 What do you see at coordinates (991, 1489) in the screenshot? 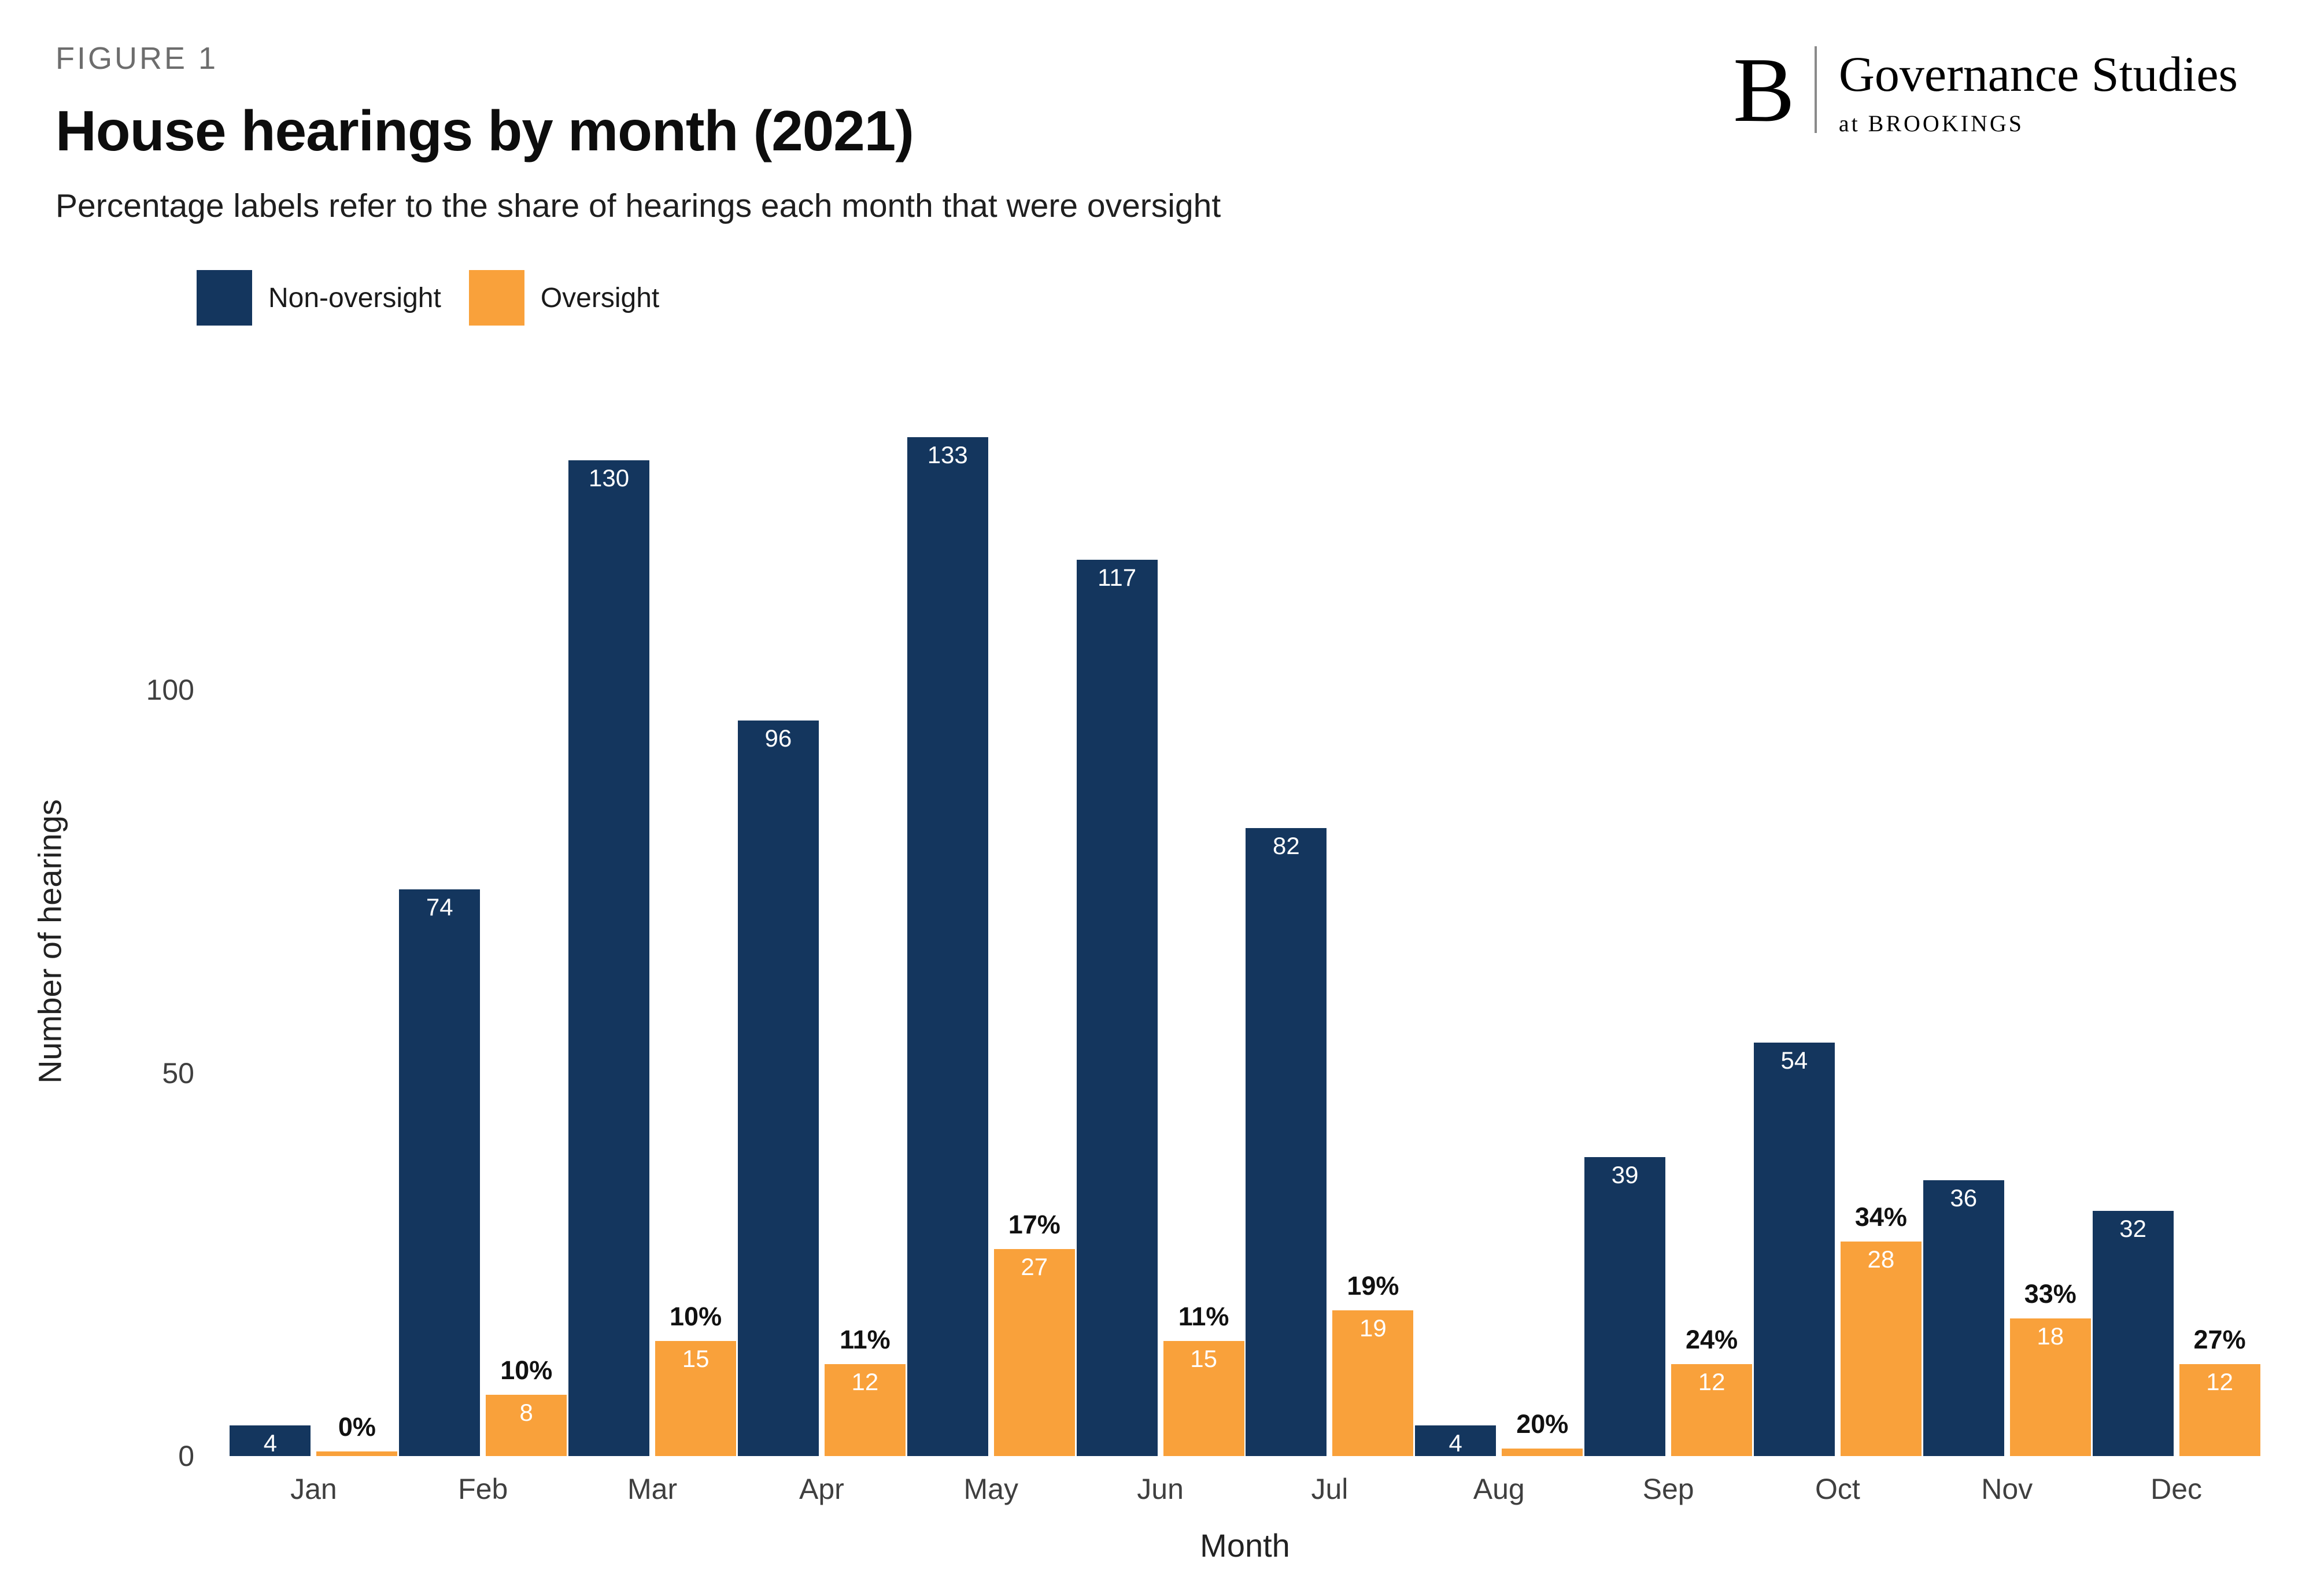
I see `x-tick-may: May` at bounding box center [991, 1489].